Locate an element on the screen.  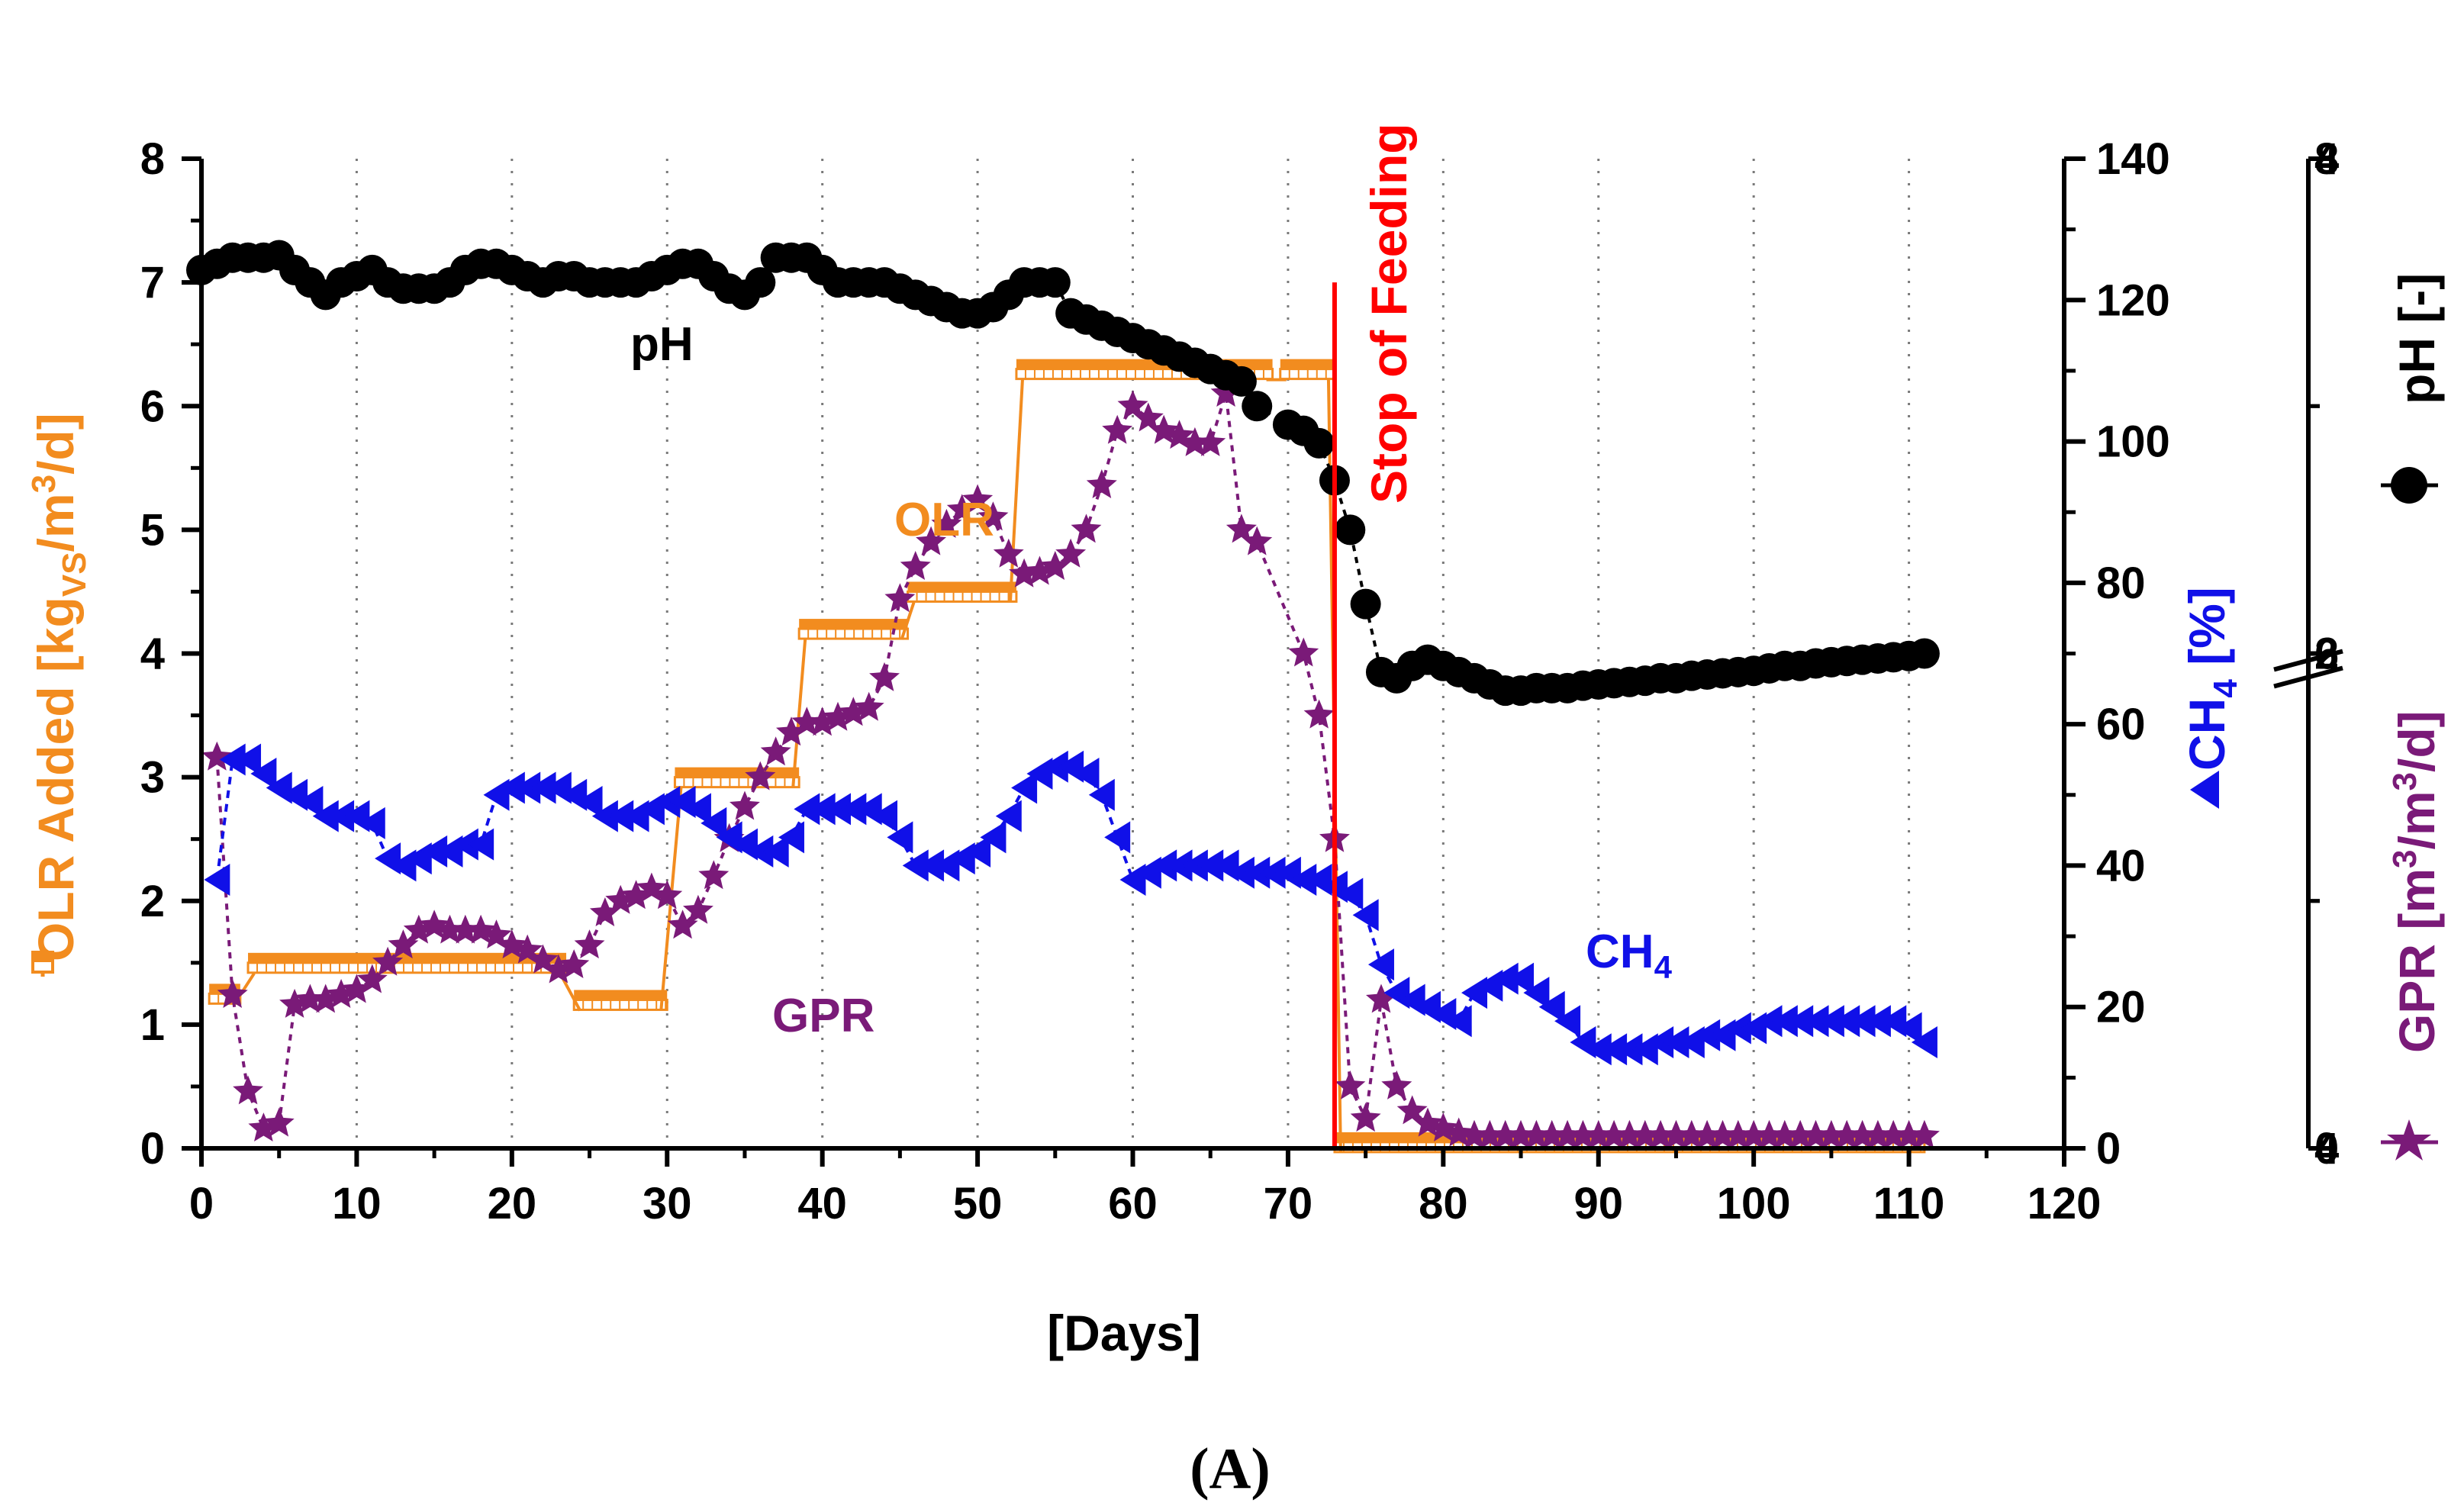
left-axis-title-sub: VS is located at coordinates (74, 574).